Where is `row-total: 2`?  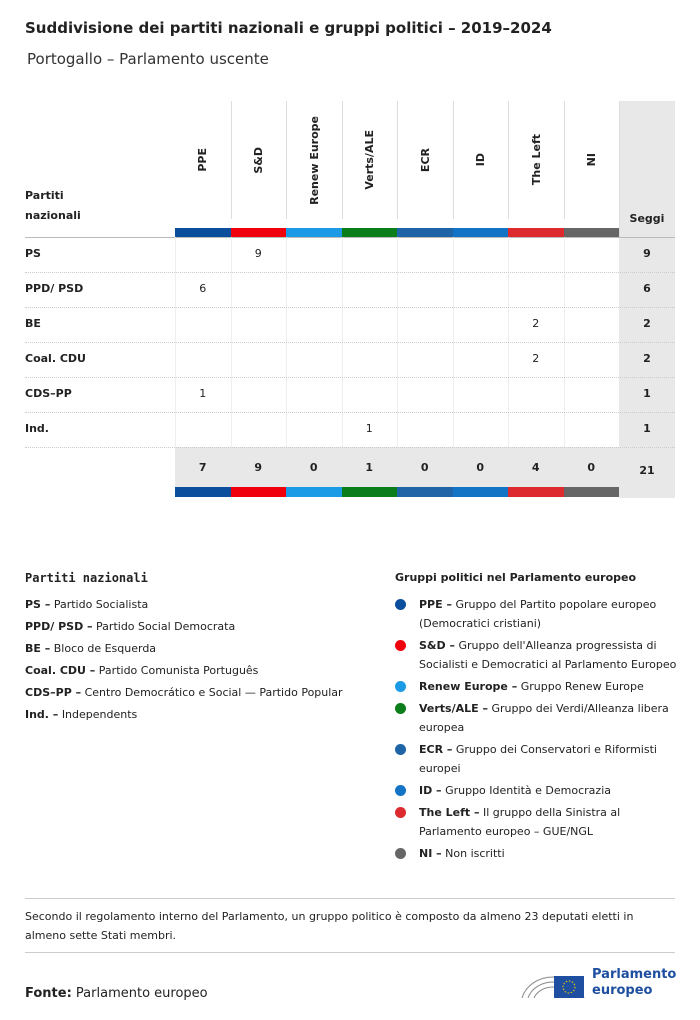
row-total: 2 is located at coordinates (647, 323).